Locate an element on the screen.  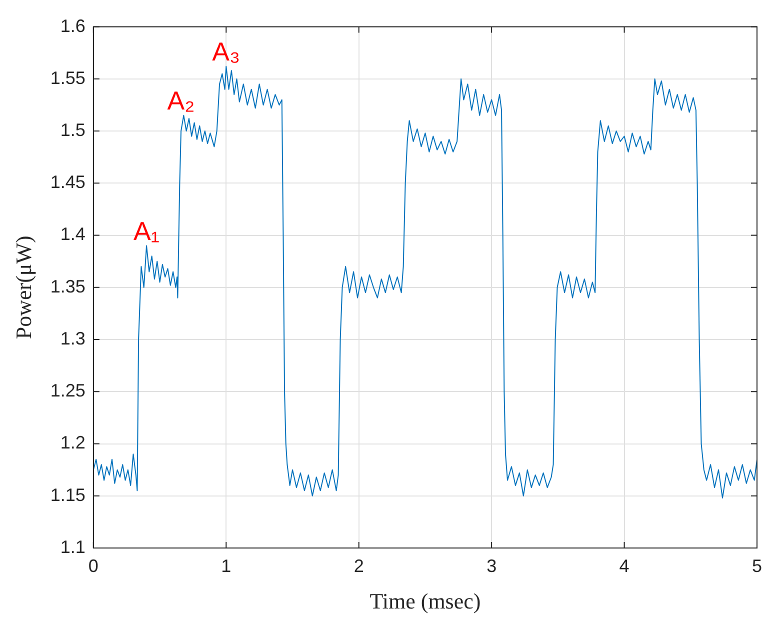
x-tick-label: 4 is located at coordinates (624, 566).